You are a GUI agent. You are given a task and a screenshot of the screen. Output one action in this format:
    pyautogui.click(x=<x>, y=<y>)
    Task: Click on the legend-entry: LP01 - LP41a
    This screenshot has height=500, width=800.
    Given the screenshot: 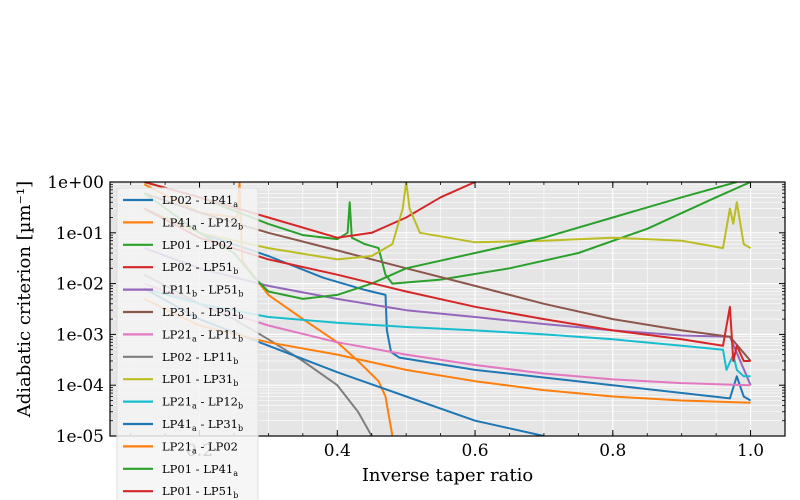 What is the action you would take?
    pyautogui.click(x=200, y=470)
    